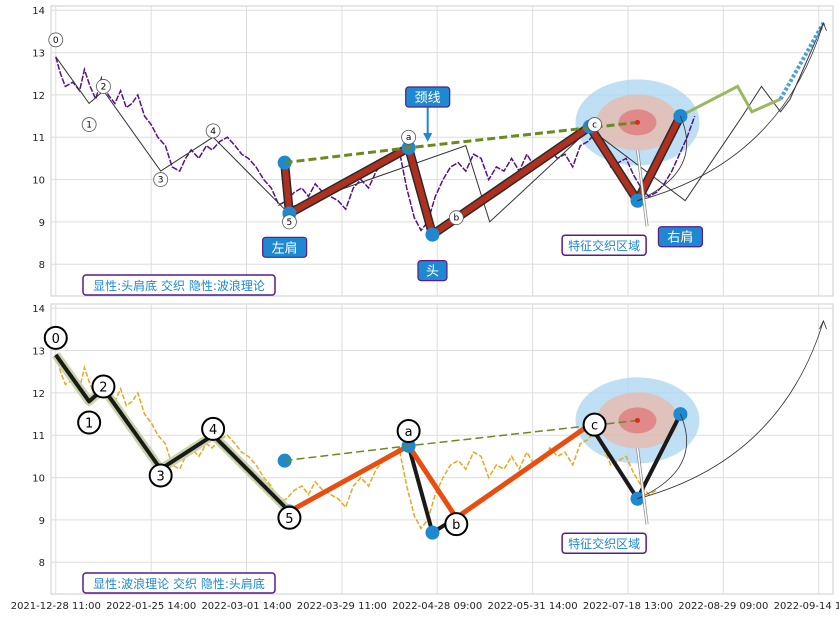 The height and width of the screenshot is (617, 839). What do you see at coordinates (56, 606) in the screenshot?
I see `x-tick-label: 2021-12-28 11:00` at bounding box center [56, 606].